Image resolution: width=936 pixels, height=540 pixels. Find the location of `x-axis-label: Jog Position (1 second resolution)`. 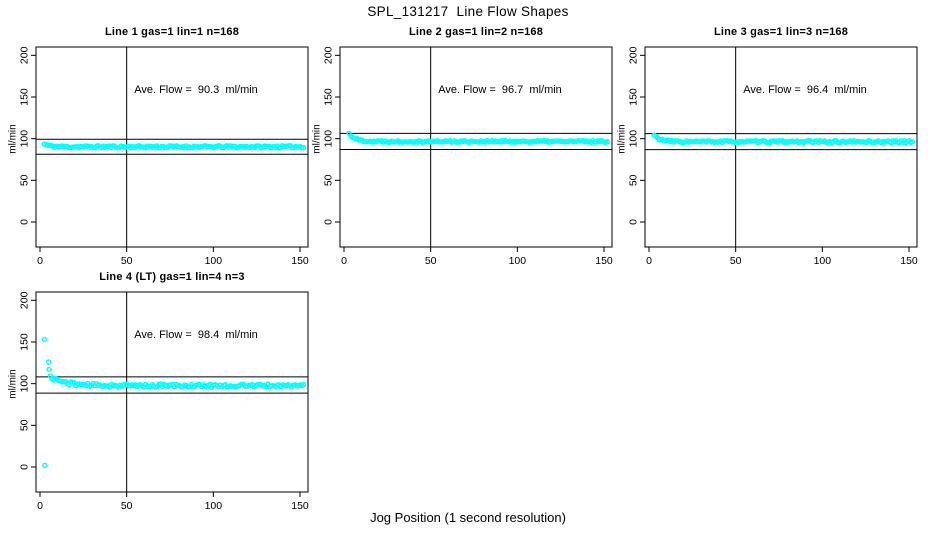

x-axis-label: Jog Position (1 second resolution) is located at coordinates (468, 517).